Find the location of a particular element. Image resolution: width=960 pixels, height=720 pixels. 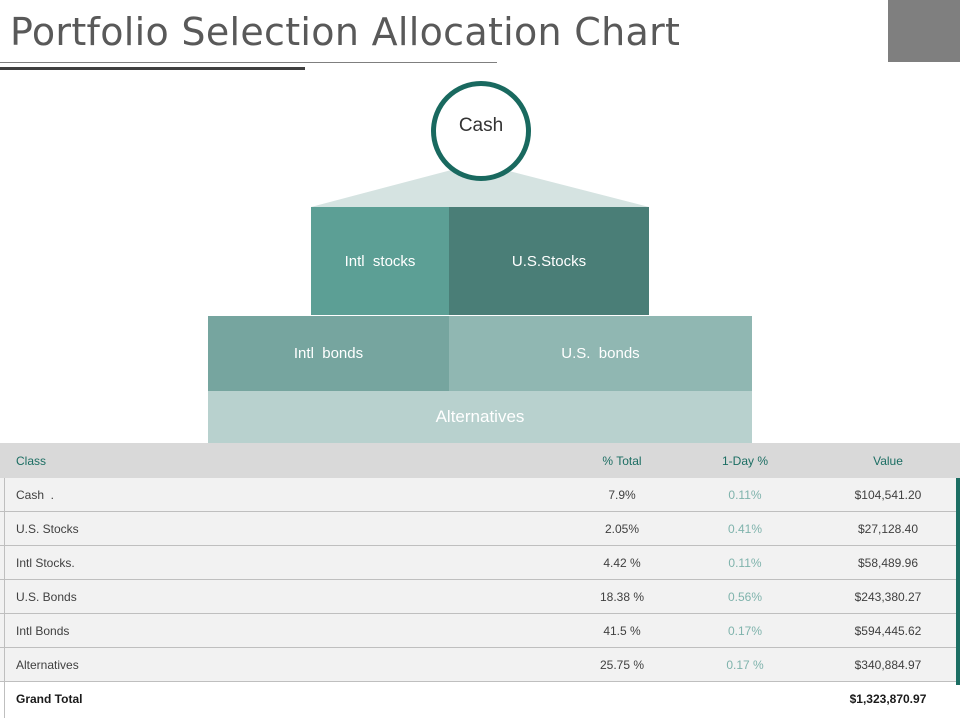

row-pct-total: 25.75 % is located at coordinates (622, 664).